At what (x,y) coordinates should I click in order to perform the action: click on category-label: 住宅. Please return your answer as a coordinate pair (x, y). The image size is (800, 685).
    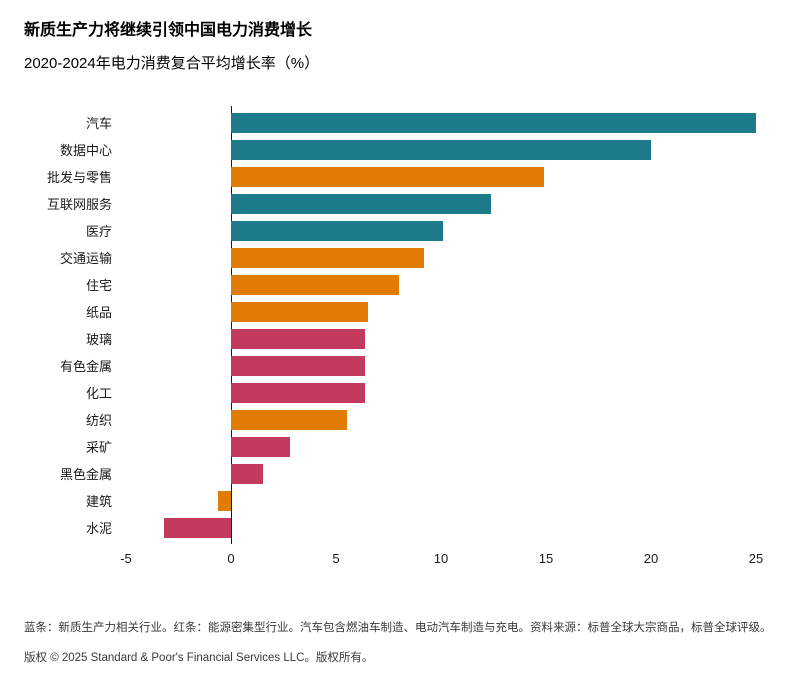
    Looking at the image, I should click on (98, 285).